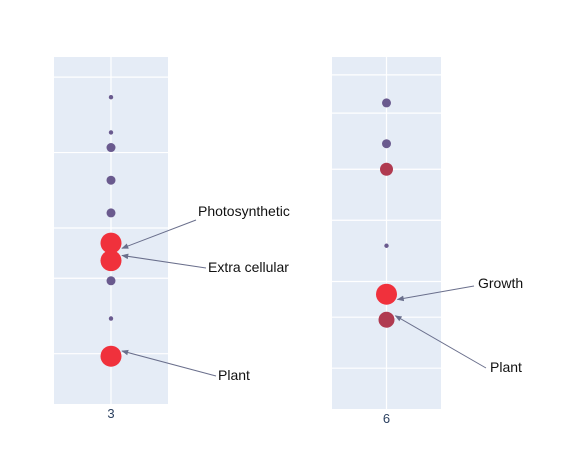 The height and width of the screenshot is (449, 570). What do you see at coordinates (244, 211) in the screenshot?
I see `annotation-label: Photosynthetic` at bounding box center [244, 211].